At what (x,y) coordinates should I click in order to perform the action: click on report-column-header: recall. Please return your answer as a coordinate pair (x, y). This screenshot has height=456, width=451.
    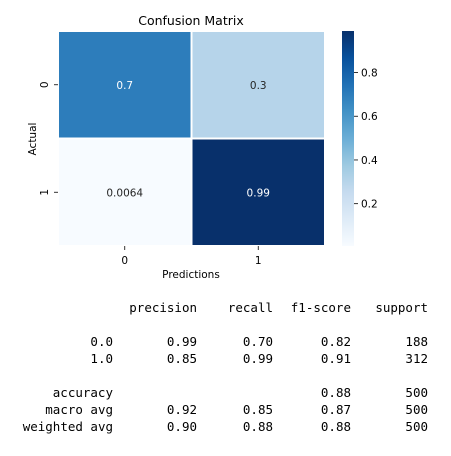
    Looking at the image, I should click on (250, 307).